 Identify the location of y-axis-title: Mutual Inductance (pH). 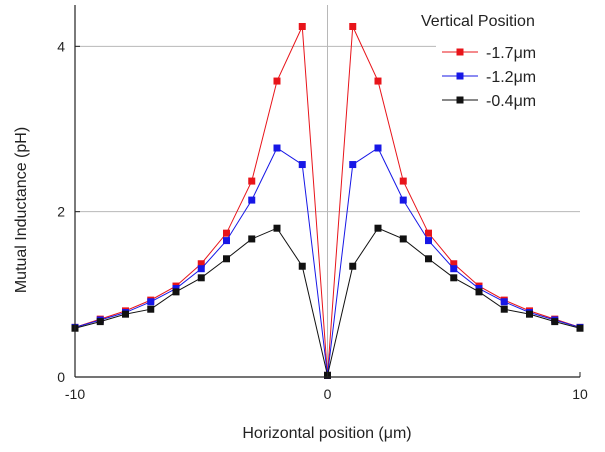
(21, 210).